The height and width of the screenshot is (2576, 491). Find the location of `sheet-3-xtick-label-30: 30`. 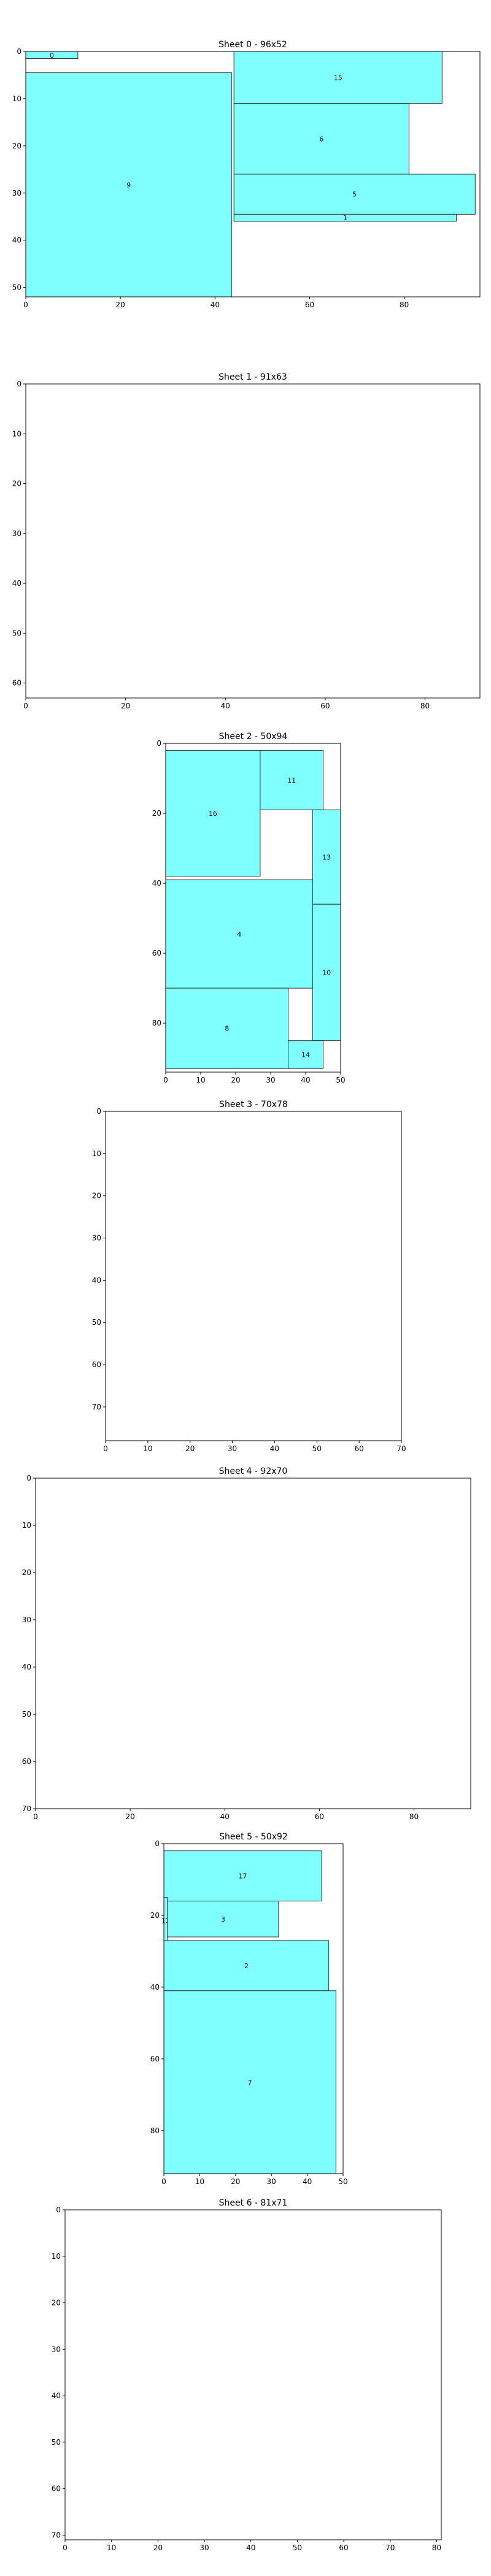

sheet-3-xtick-label-30: 30 is located at coordinates (232, 1448).